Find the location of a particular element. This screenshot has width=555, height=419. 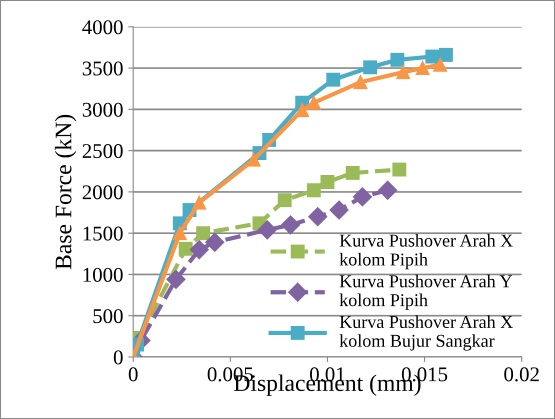

x-tick-label: 0.02 is located at coordinates (521, 374).